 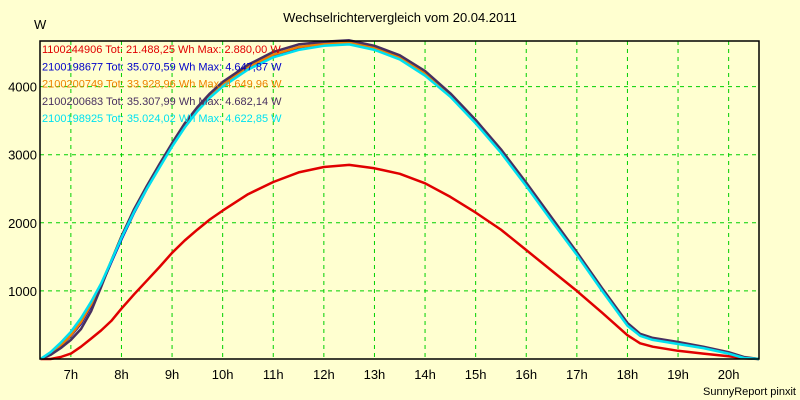 What do you see at coordinates (40, 24) in the screenshot?
I see `y-axis-unit-label: W` at bounding box center [40, 24].